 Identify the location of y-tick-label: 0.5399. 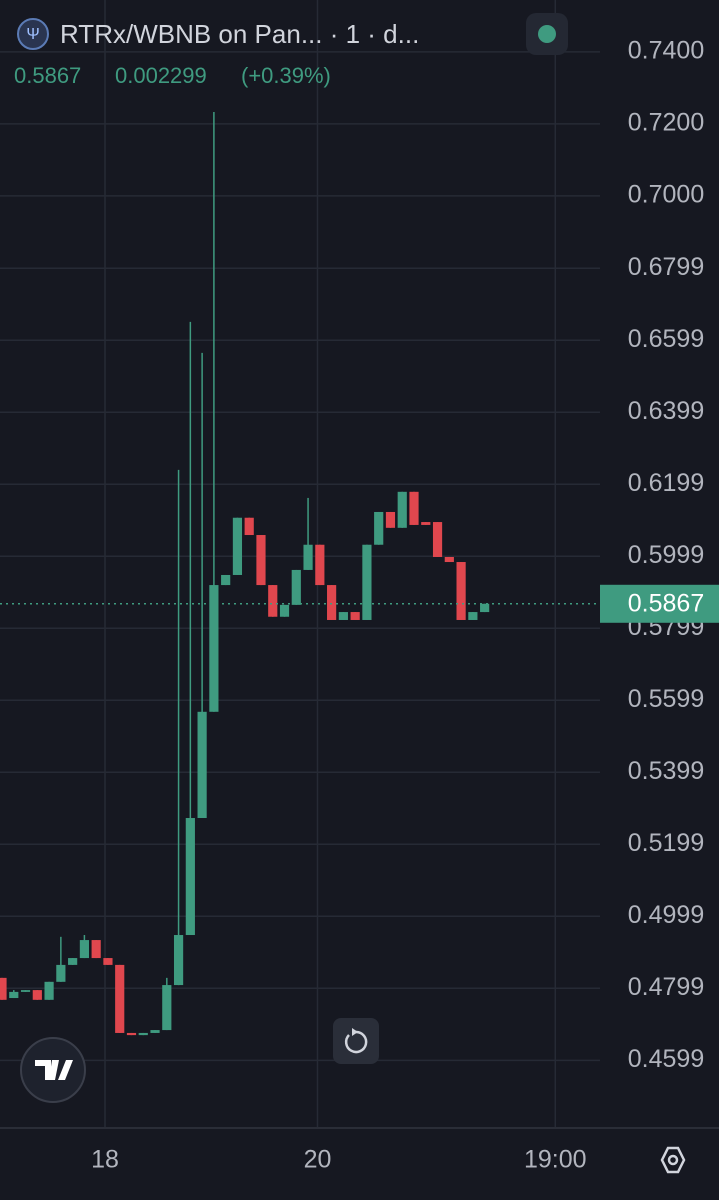
(666, 771).